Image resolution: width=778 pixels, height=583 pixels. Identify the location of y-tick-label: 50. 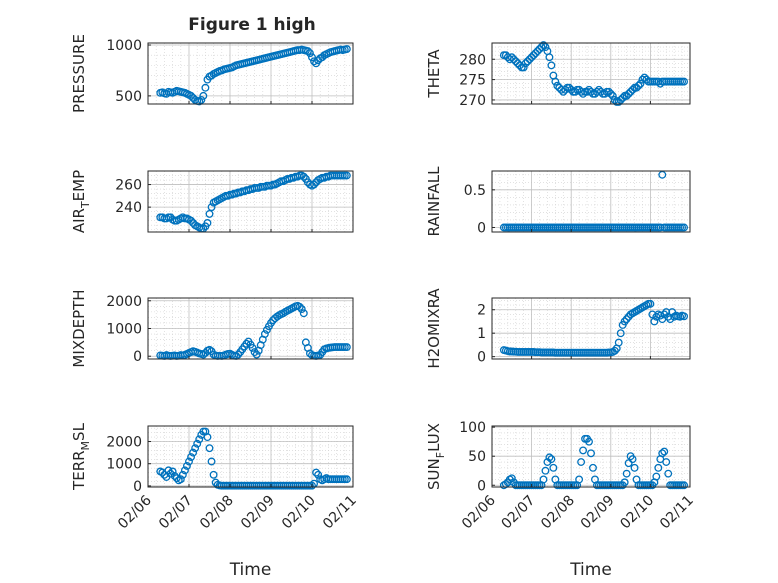
(477, 457).